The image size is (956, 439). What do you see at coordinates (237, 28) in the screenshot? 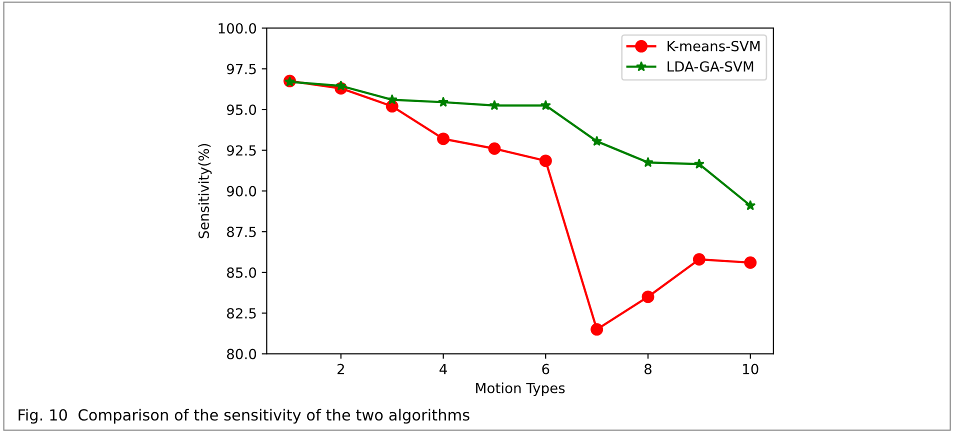
I see `y-tick-label: 100.0` at bounding box center [237, 28].